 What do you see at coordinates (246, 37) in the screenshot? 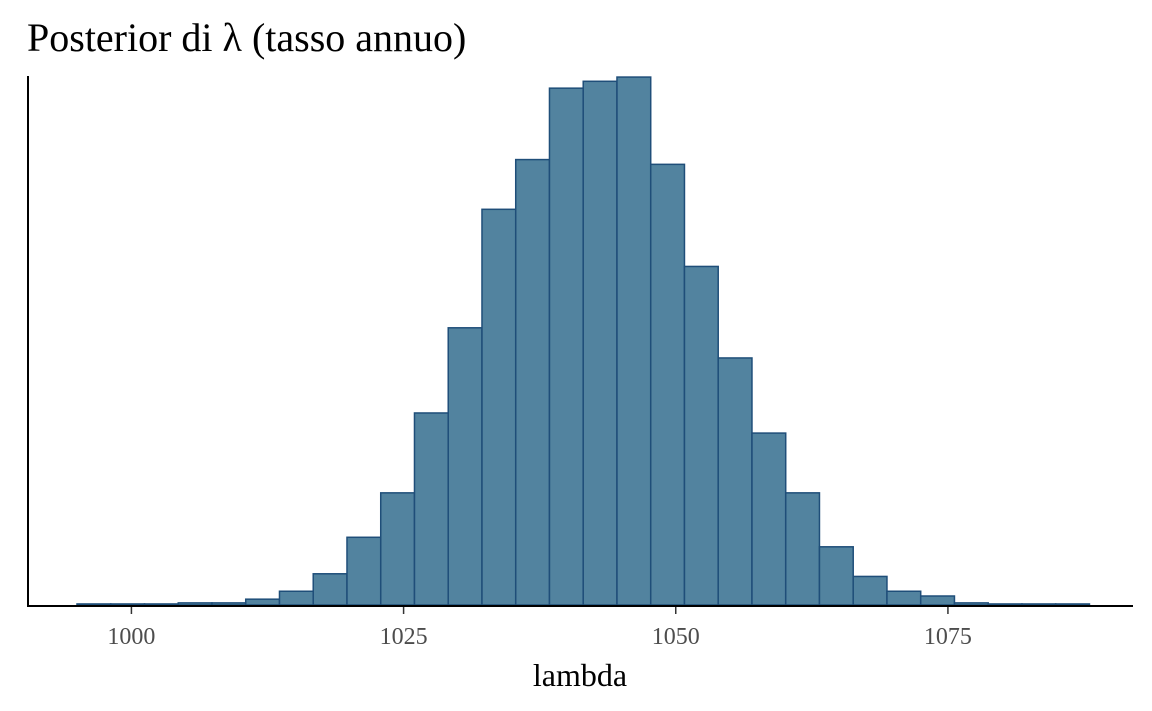
I see `chart-title: Posterior di λ (tasso annuo)` at bounding box center [246, 37].